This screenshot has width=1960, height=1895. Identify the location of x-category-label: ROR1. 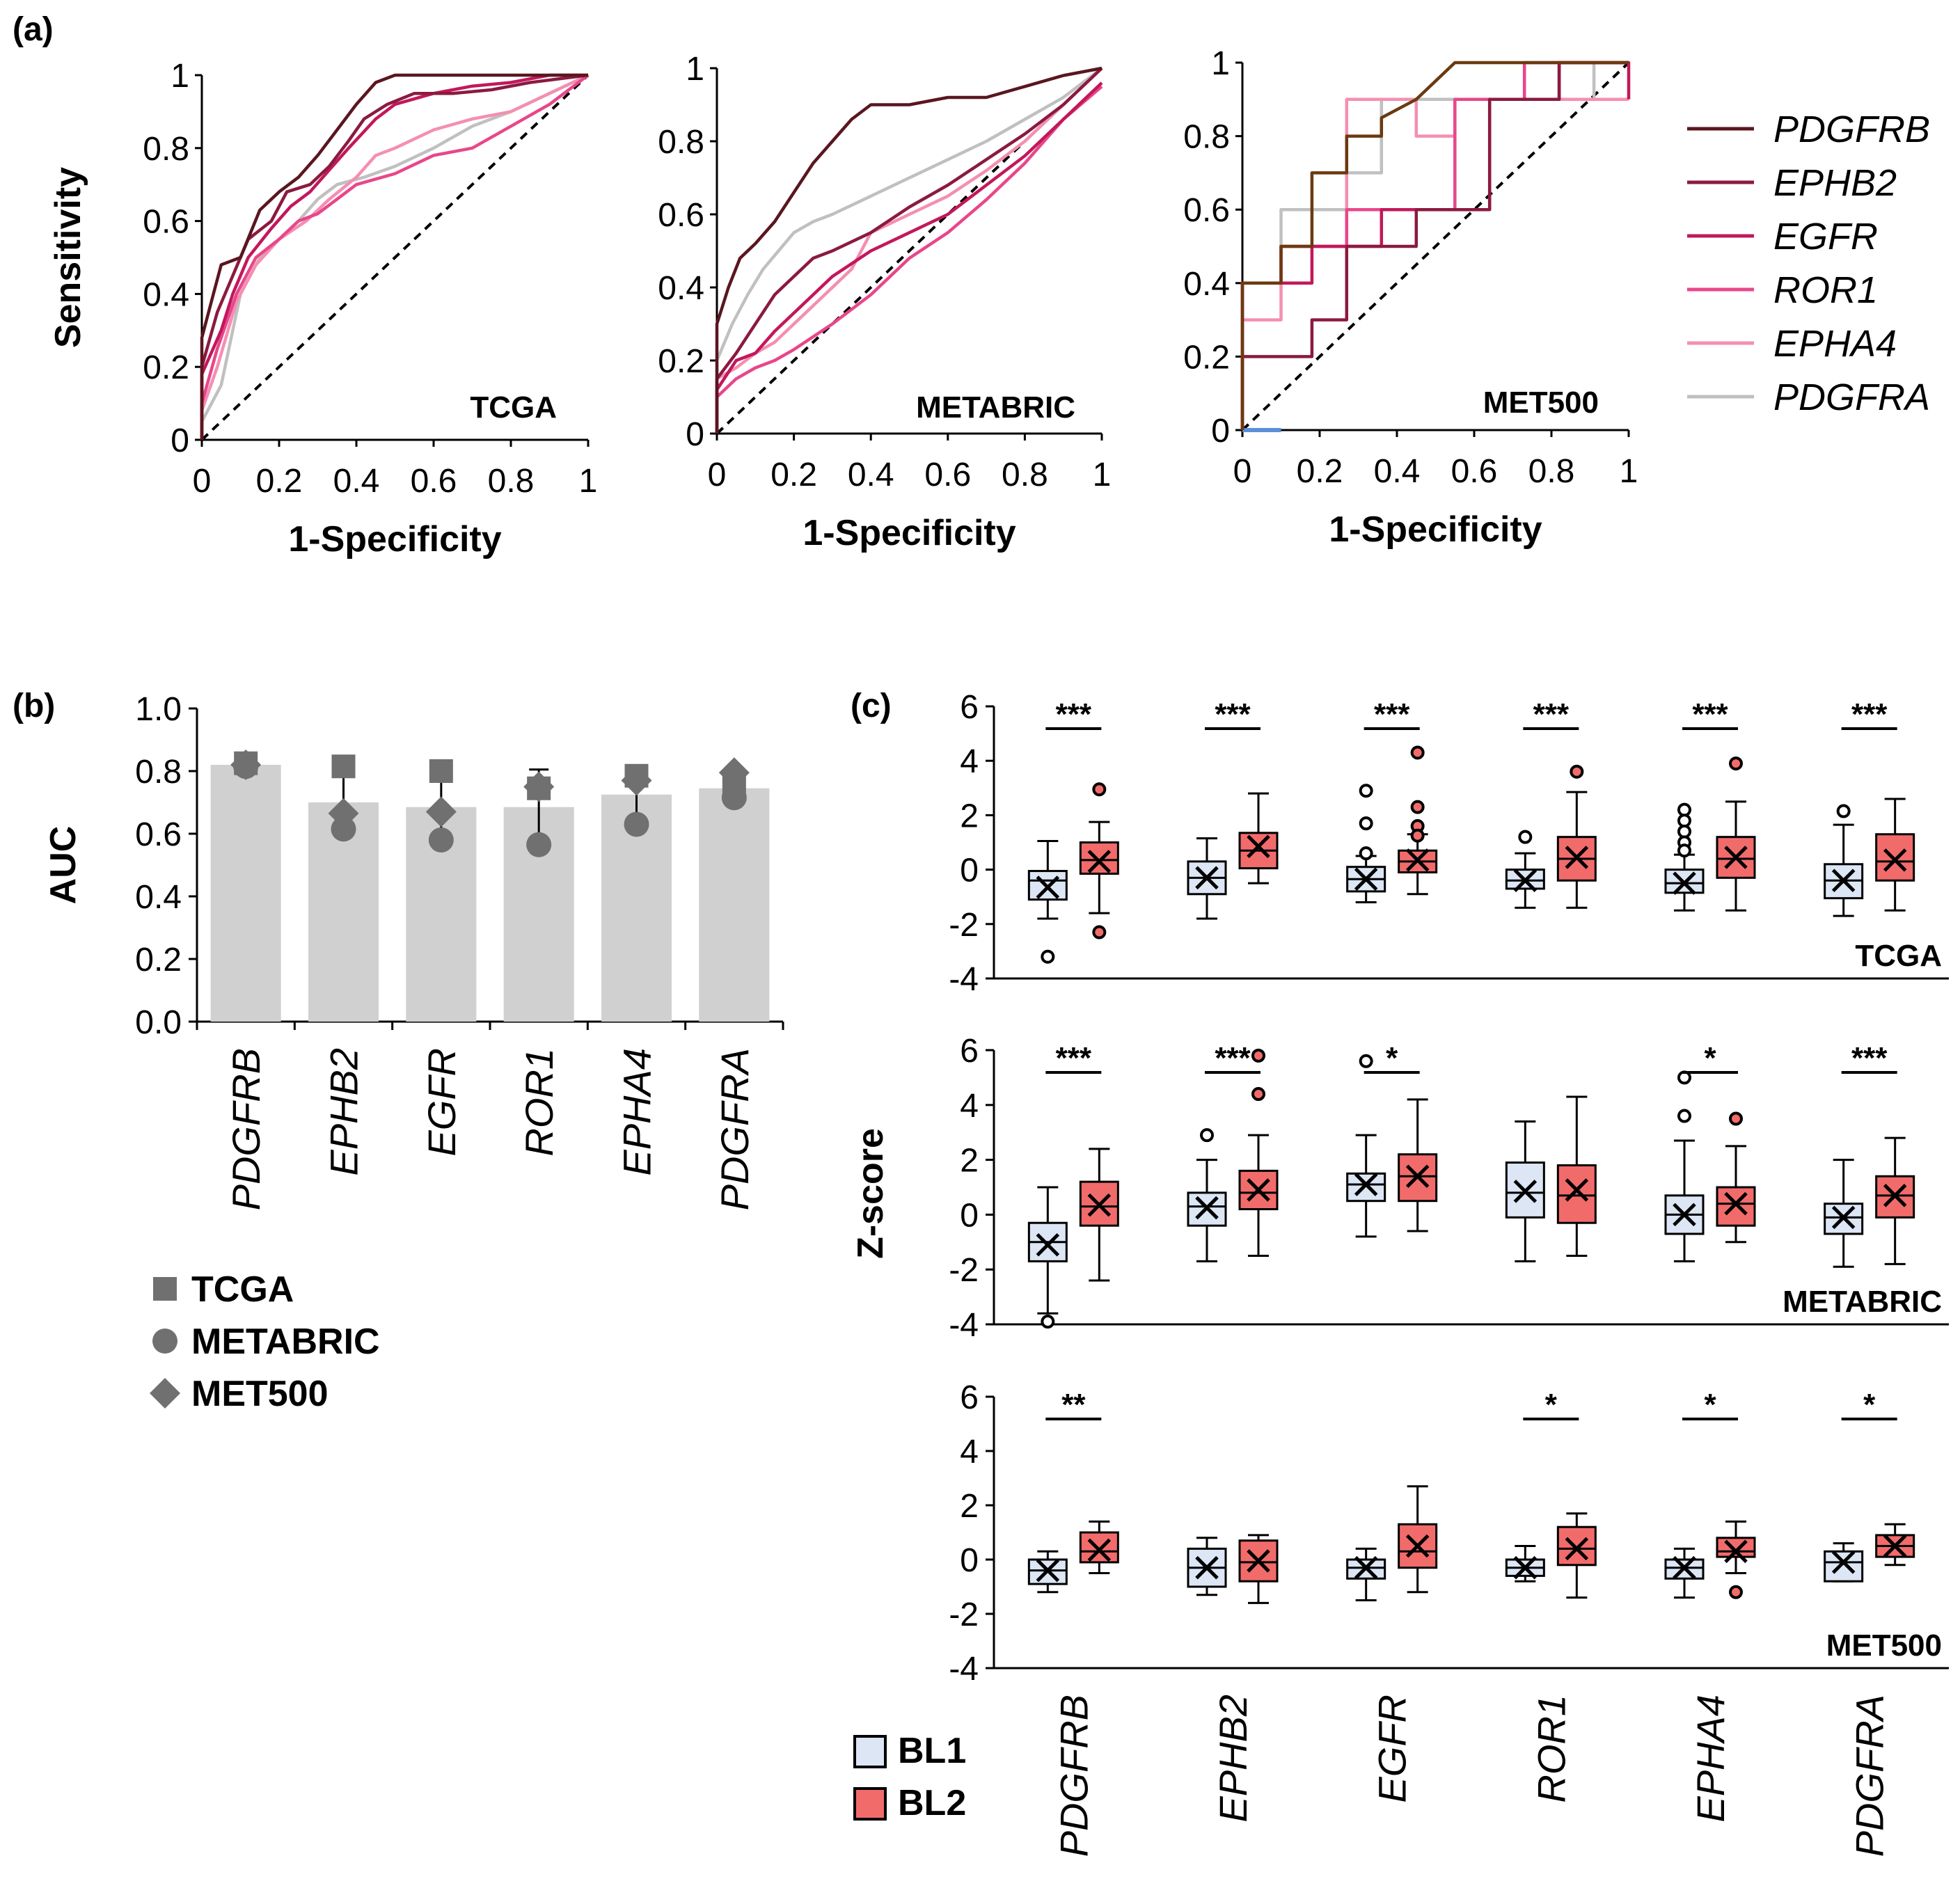
(539, 1102).